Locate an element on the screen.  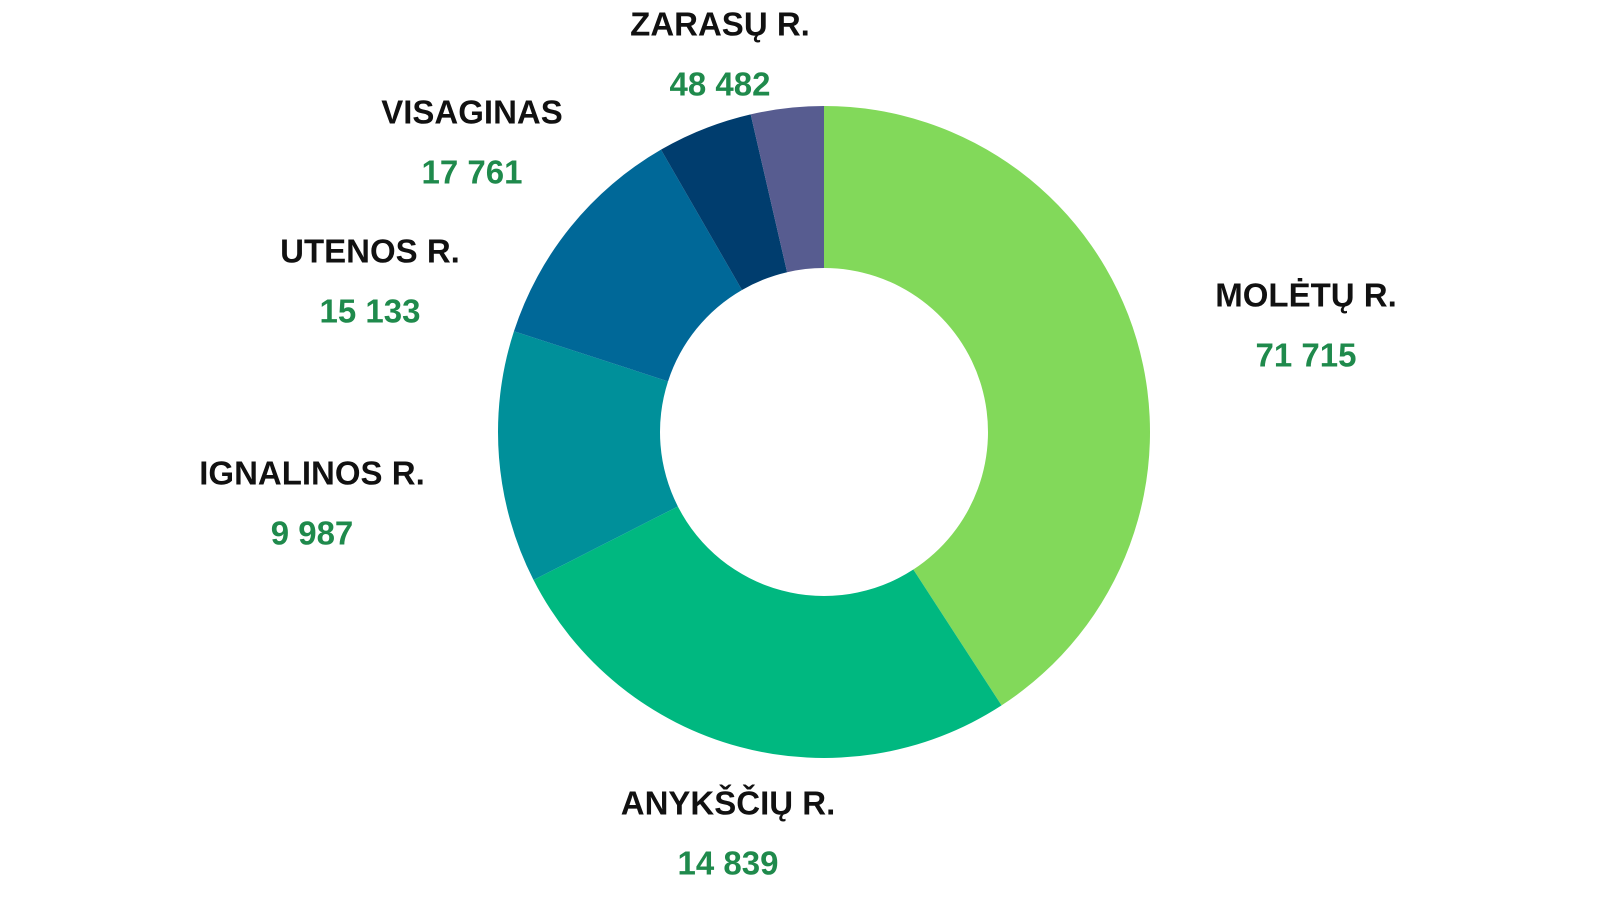
slice-name-label: VISAGINAS is located at coordinates (472, 112).